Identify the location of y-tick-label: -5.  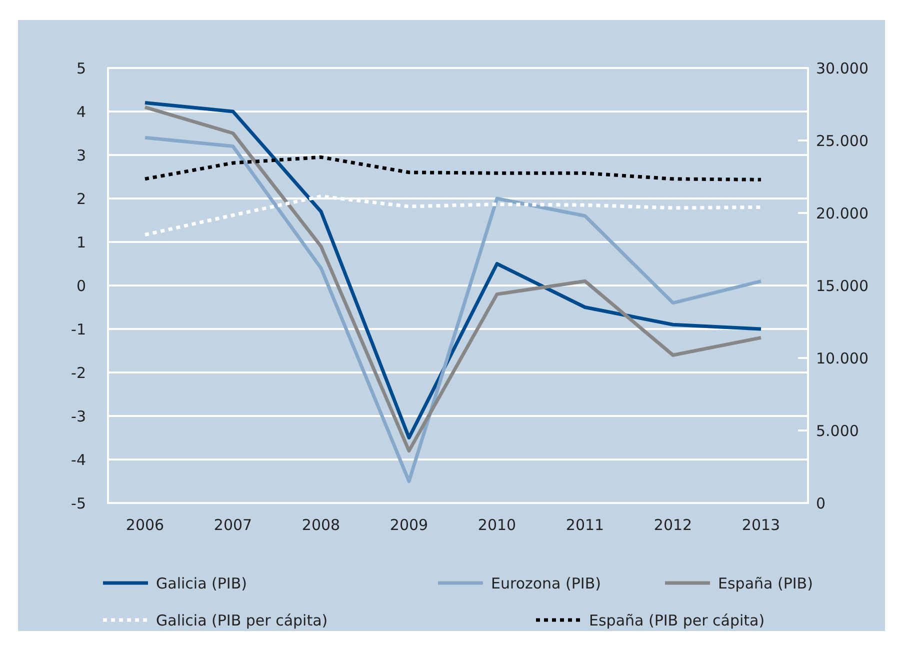
(78, 503).